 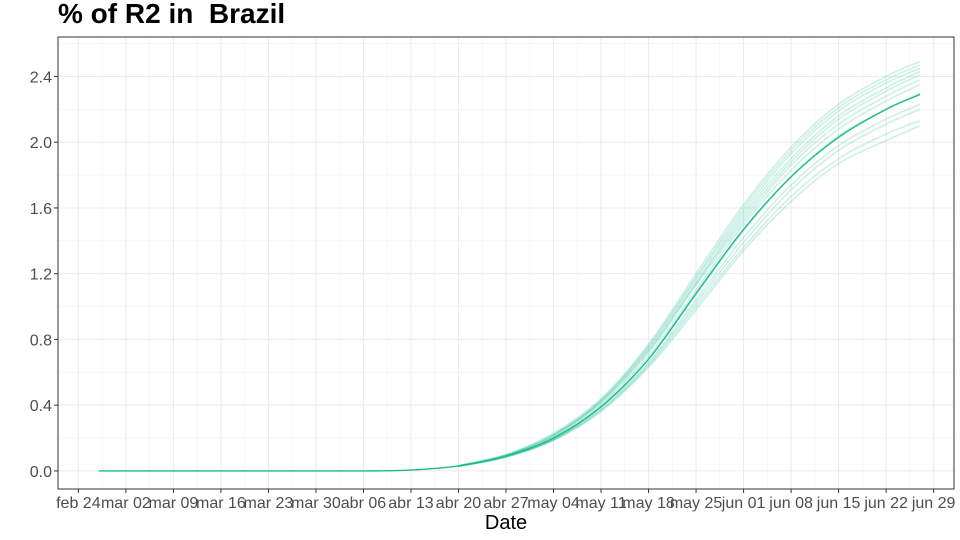 I want to click on x-tick-label: abr 13, so click(x=410, y=503).